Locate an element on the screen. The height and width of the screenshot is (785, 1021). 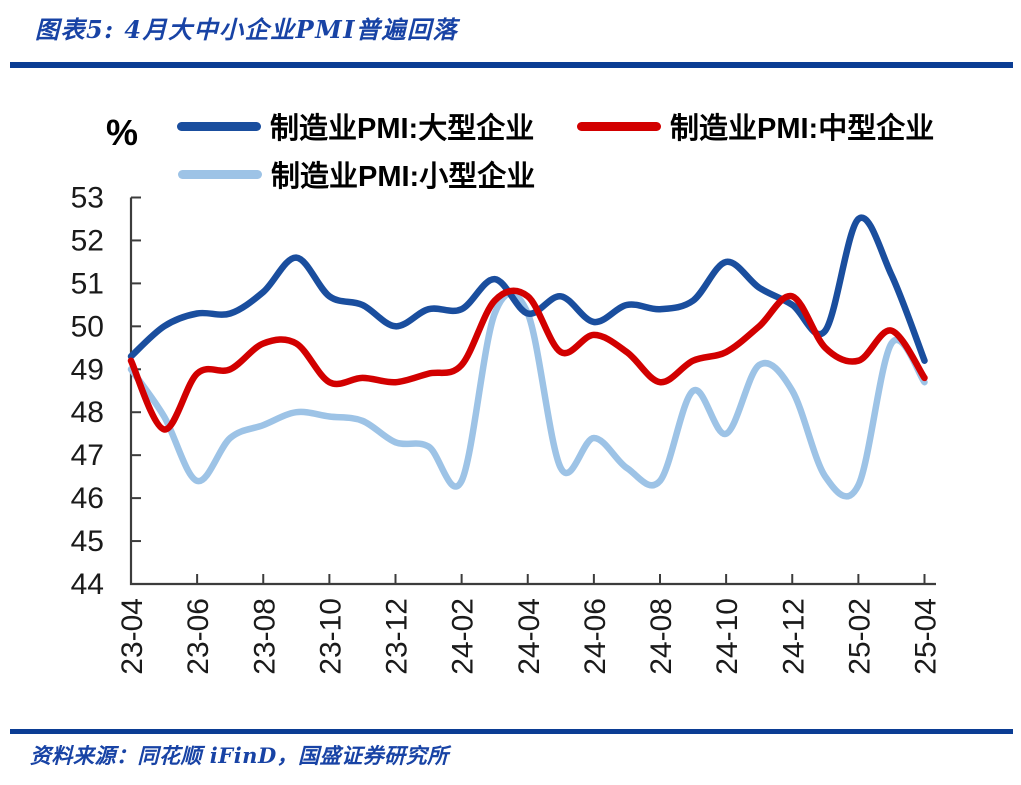
y-tick-label: 52 is located at coordinates (87, 240).